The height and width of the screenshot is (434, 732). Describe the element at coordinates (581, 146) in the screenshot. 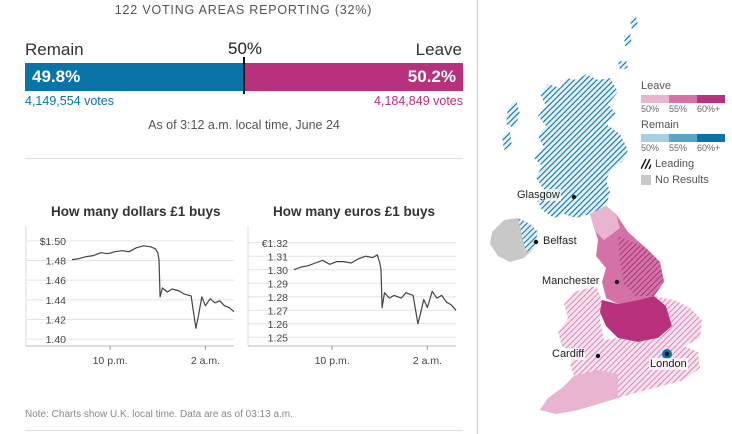

I see `scotland-region` at that location.